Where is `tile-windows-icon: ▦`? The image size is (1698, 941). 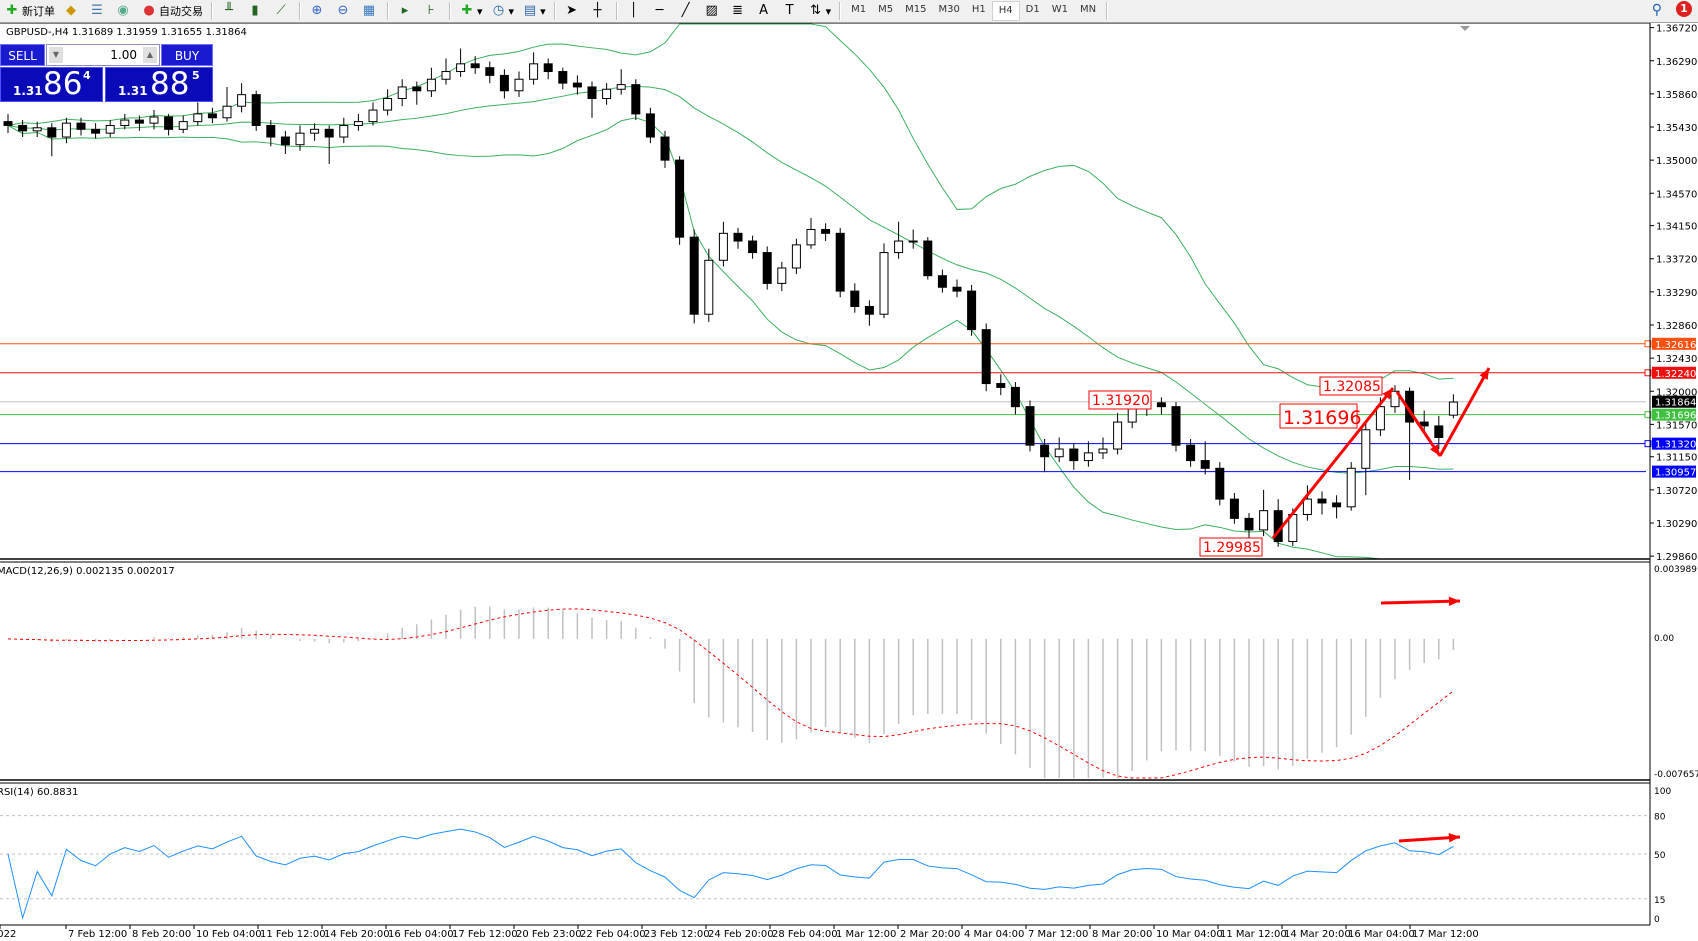
tile-windows-icon: ▦ is located at coordinates (369, 10).